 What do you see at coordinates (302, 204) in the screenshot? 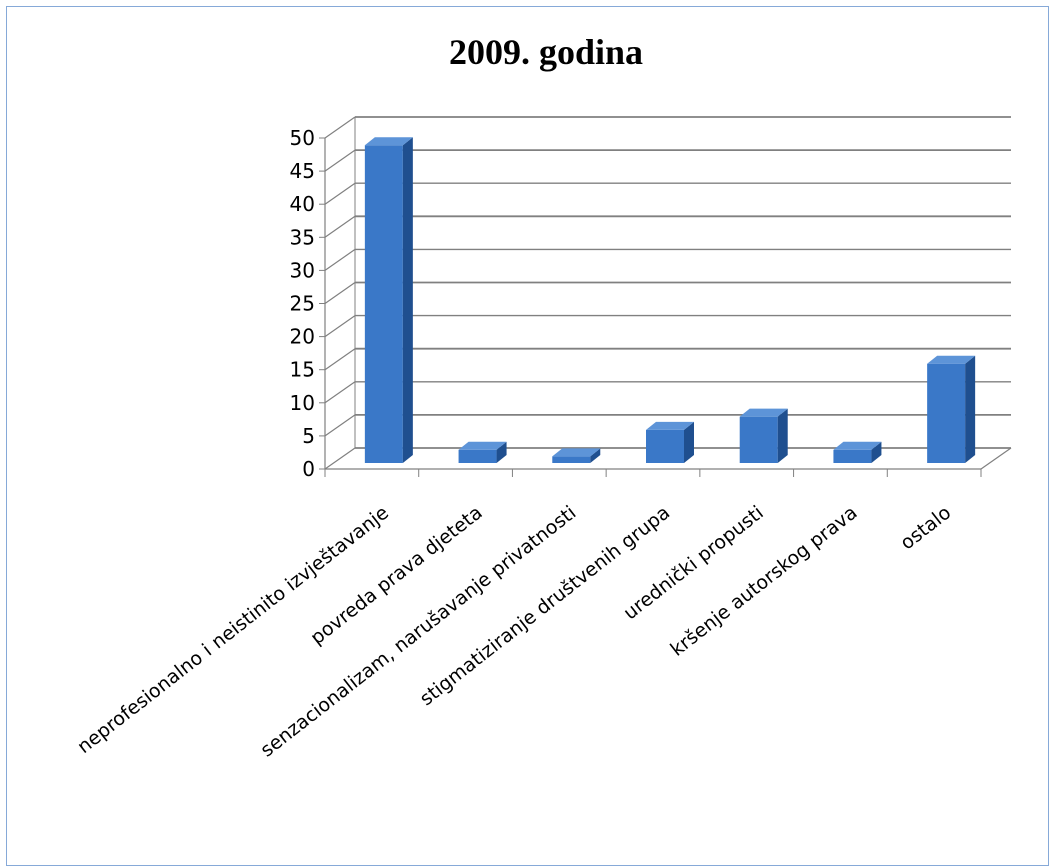
I see `y-tick-label: 40` at bounding box center [302, 204].